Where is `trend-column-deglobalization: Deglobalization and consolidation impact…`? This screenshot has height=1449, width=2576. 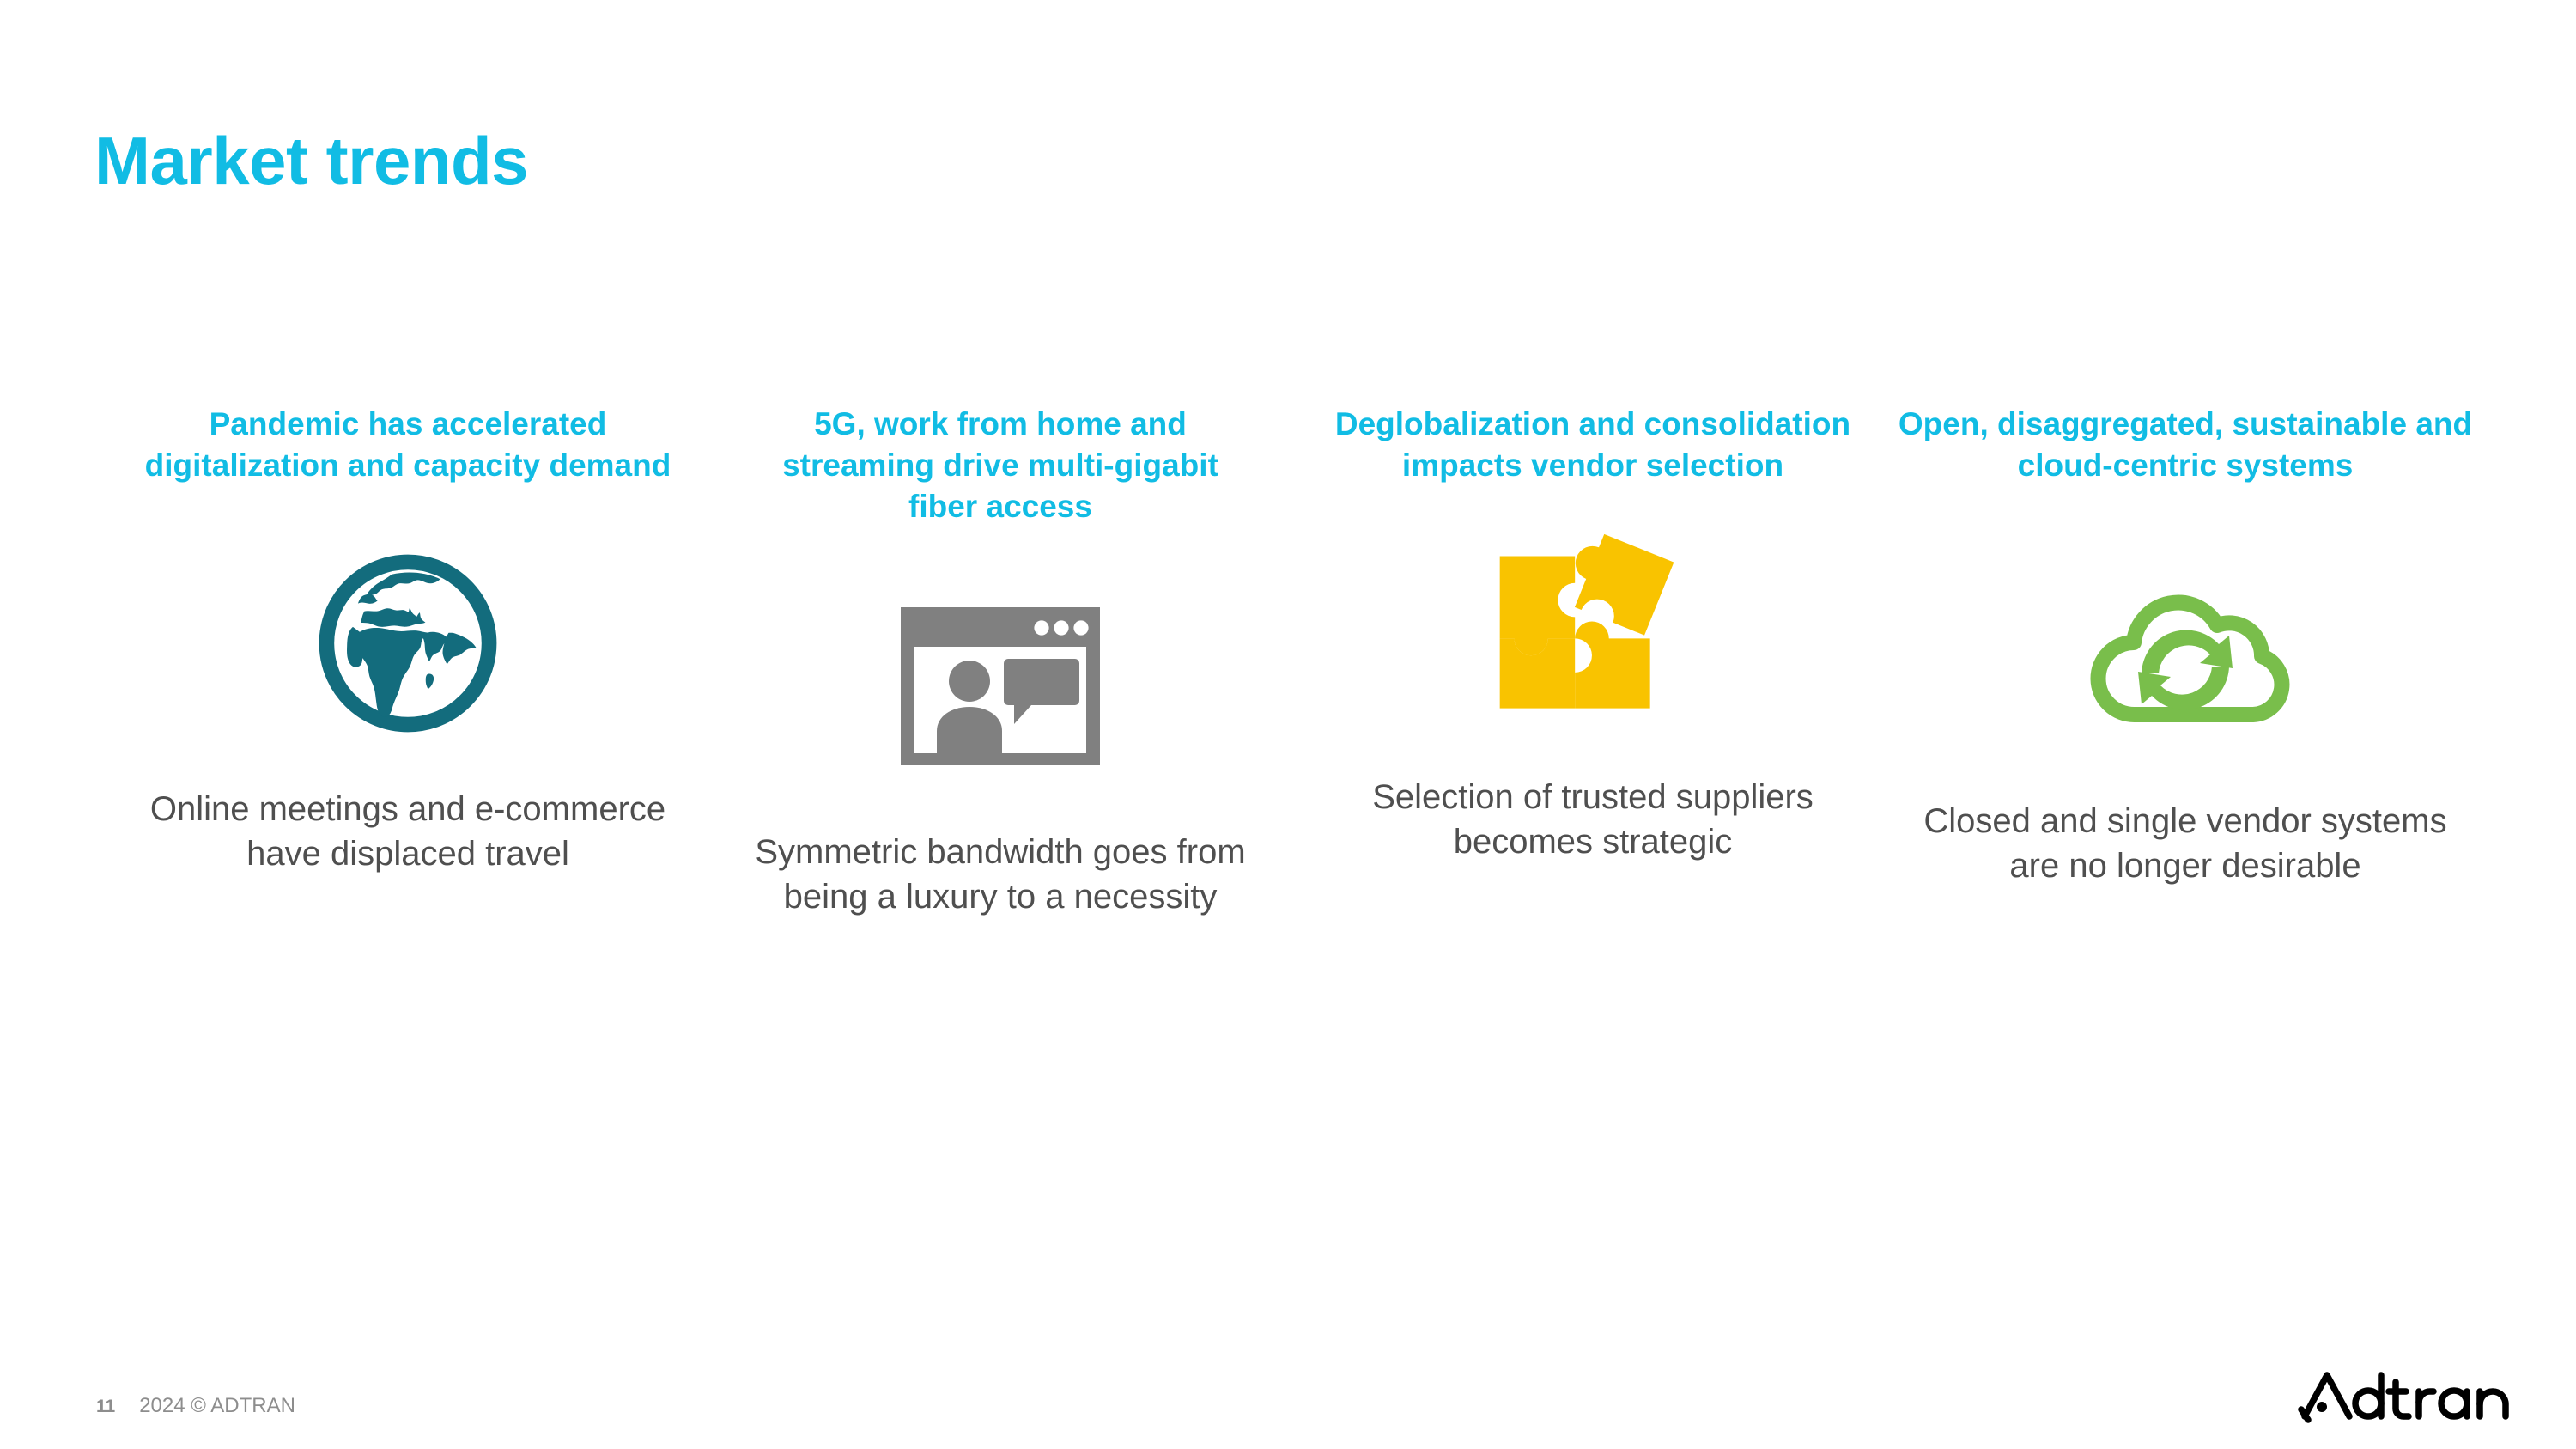
trend-column-deglobalization: Deglobalization and consolidation impact… is located at coordinates (1593, 634).